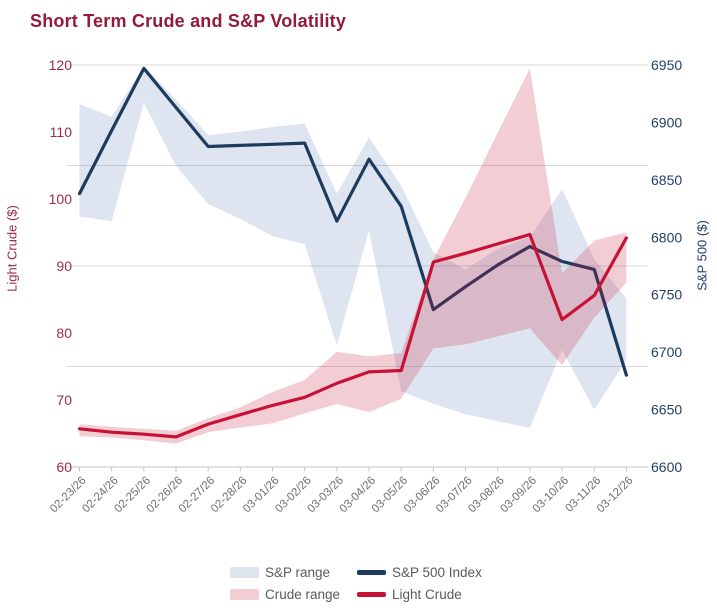 The height and width of the screenshot is (610, 717). I want to click on legend-swatch-s-p-500-index, so click(371, 572).